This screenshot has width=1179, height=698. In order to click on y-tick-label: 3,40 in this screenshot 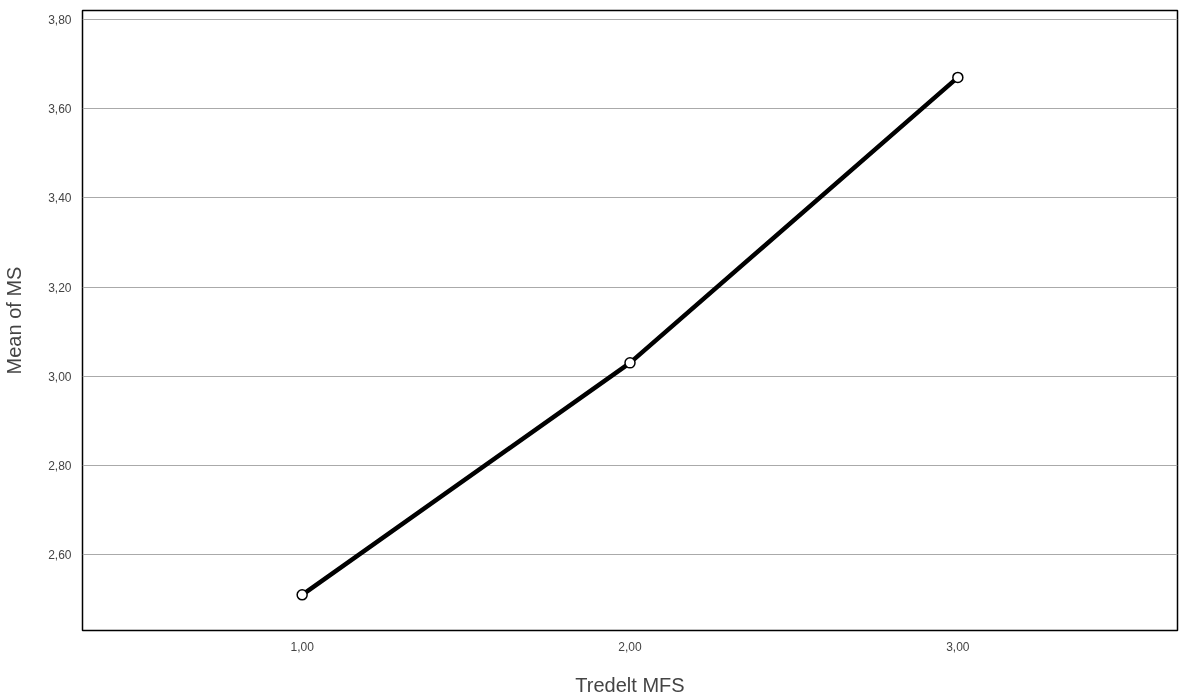, I will do `click(60, 198)`.